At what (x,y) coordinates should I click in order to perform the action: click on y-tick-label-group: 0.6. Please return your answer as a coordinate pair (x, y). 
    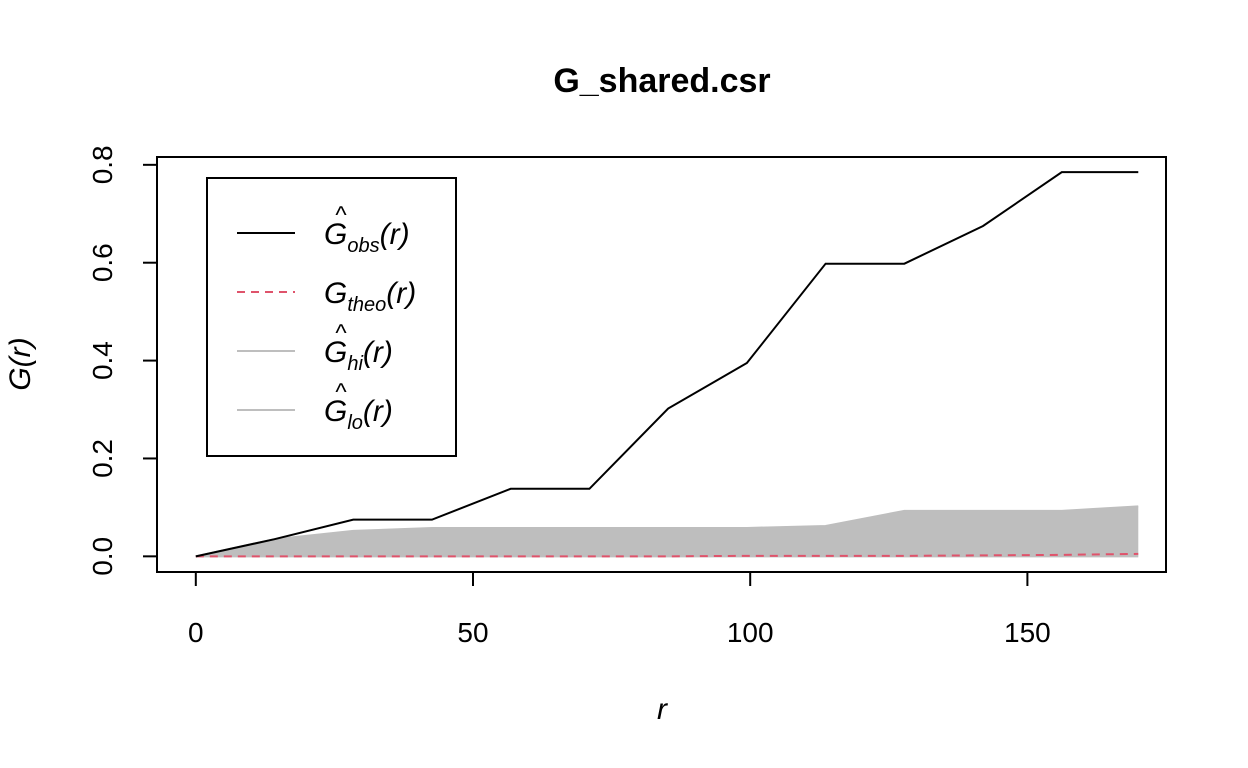
    Looking at the image, I should click on (102, 262).